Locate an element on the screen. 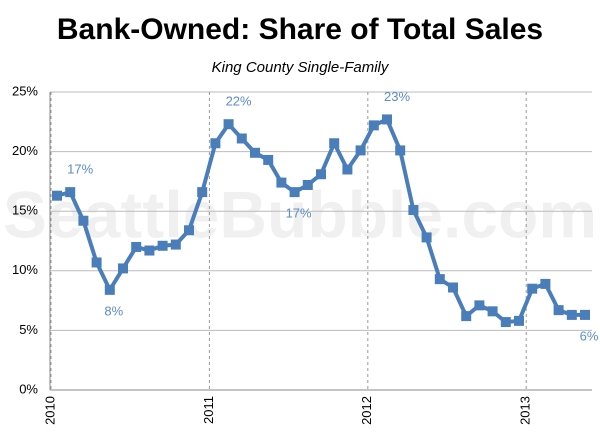  data-label: 8% is located at coordinates (113, 310).